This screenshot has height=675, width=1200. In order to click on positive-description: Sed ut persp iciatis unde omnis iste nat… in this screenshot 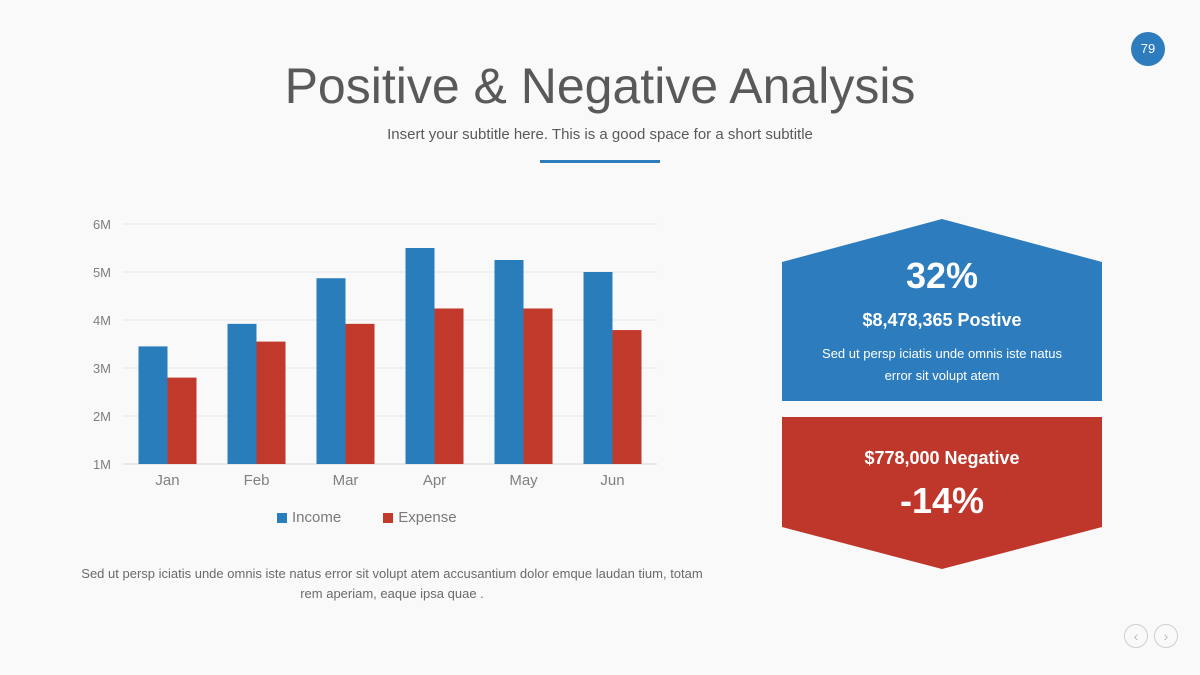, I will do `click(942, 364)`.